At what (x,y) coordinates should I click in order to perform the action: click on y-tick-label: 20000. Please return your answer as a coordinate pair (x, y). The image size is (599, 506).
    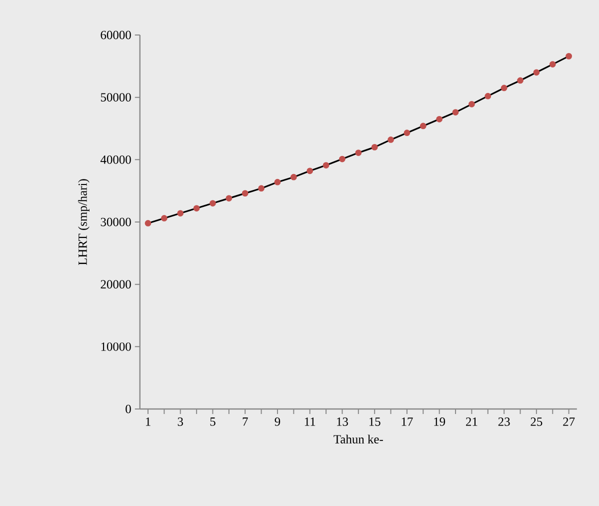
    Looking at the image, I should click on (115, 284).